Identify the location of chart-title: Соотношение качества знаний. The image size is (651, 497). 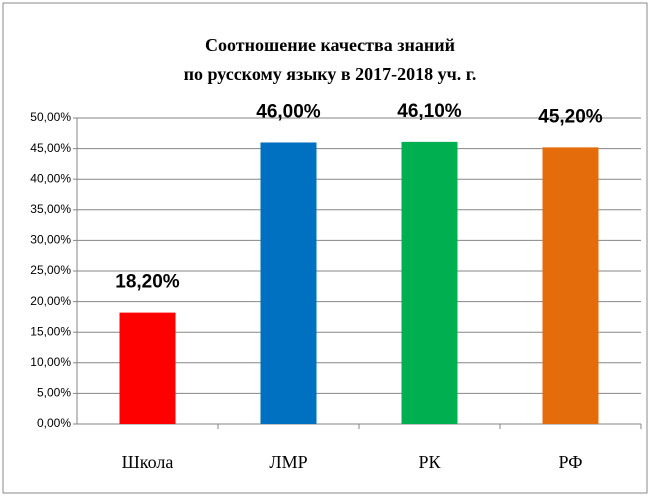
(330, 45).